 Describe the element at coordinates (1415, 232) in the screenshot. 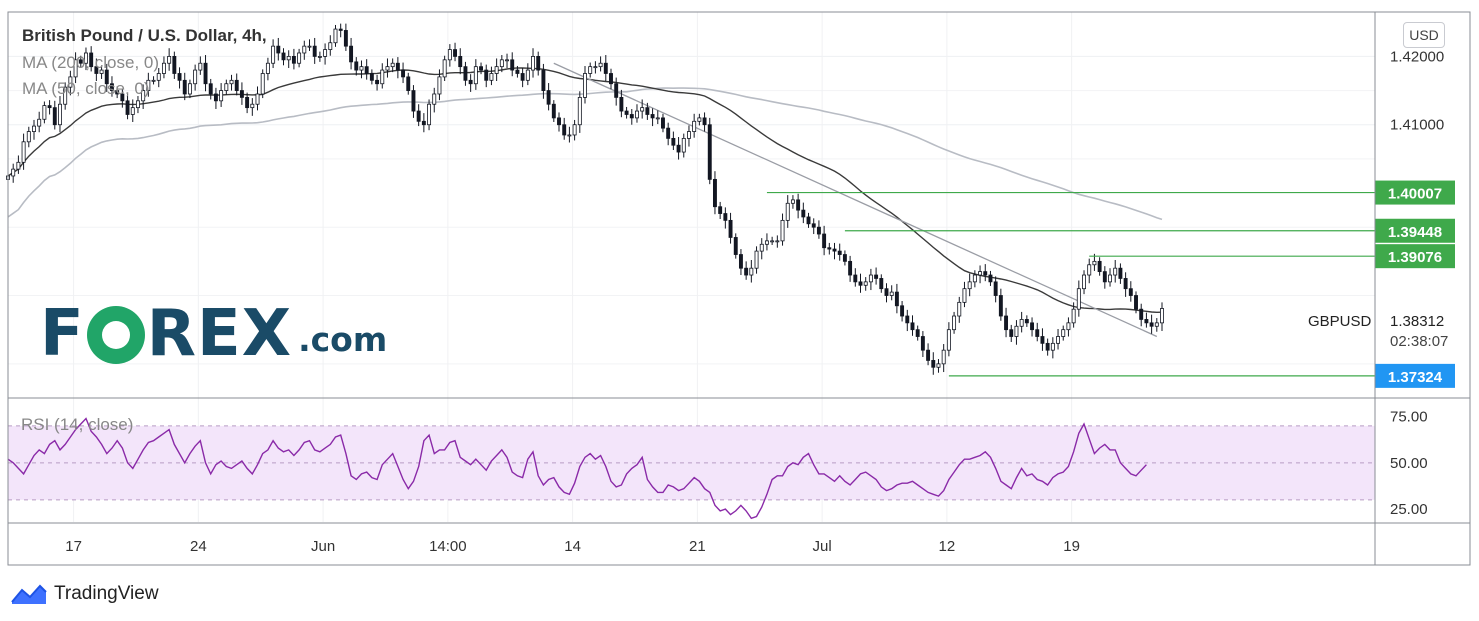

I see `level-tag-label: 1.39448` at that location.